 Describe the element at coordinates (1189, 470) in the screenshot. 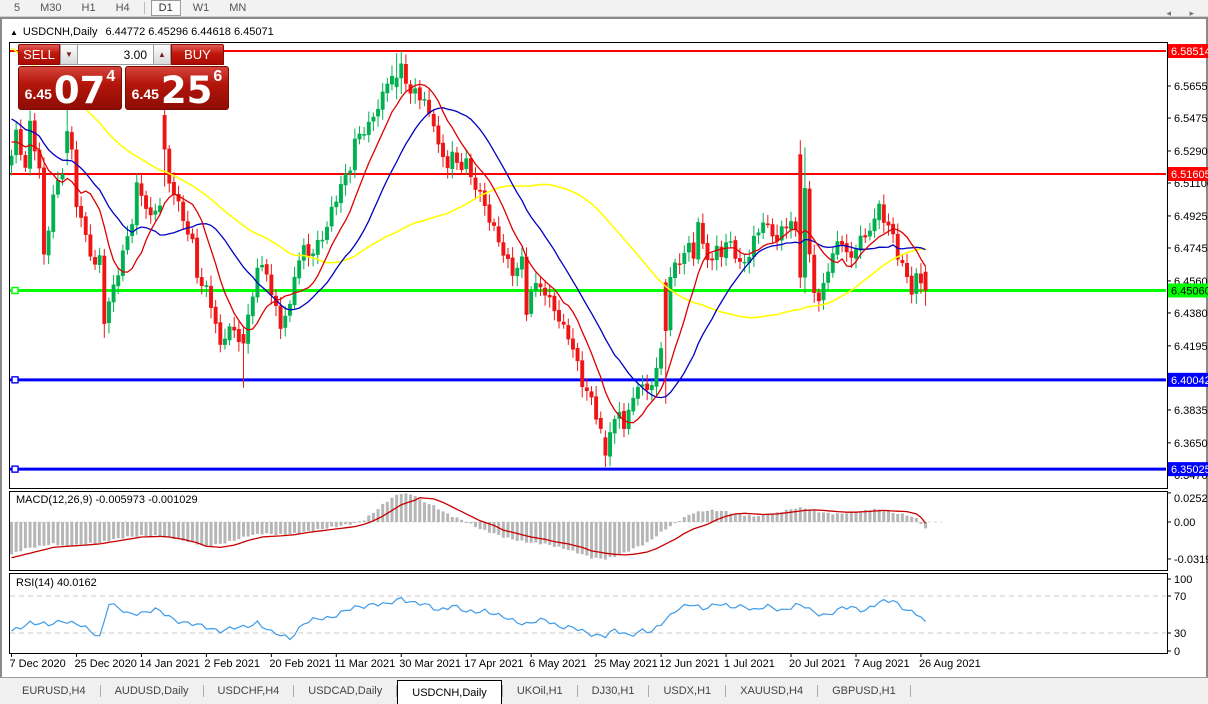

I see `price-level-badge: 6.35025` at that location.